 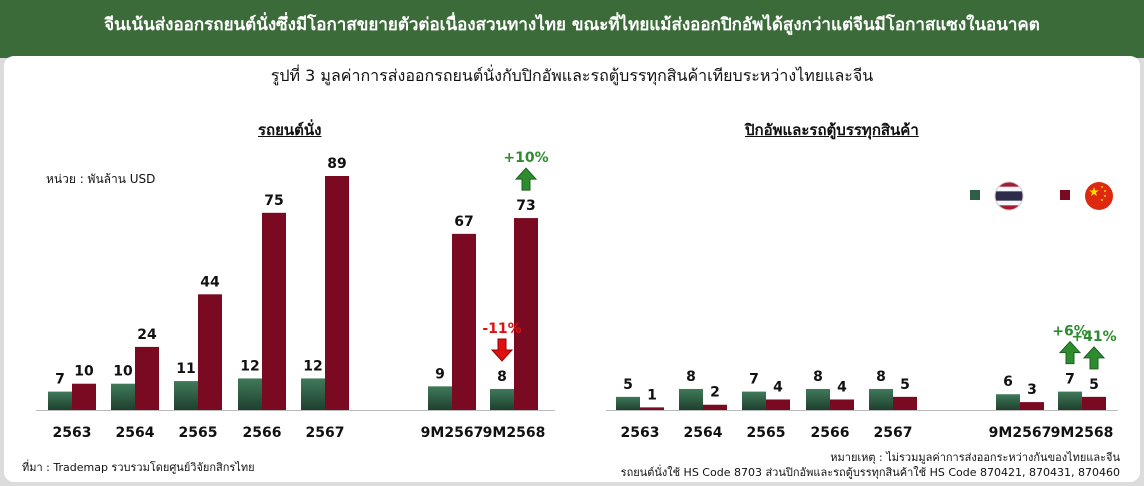 I want to click on data-label: 1, so click(x=652, y=395).